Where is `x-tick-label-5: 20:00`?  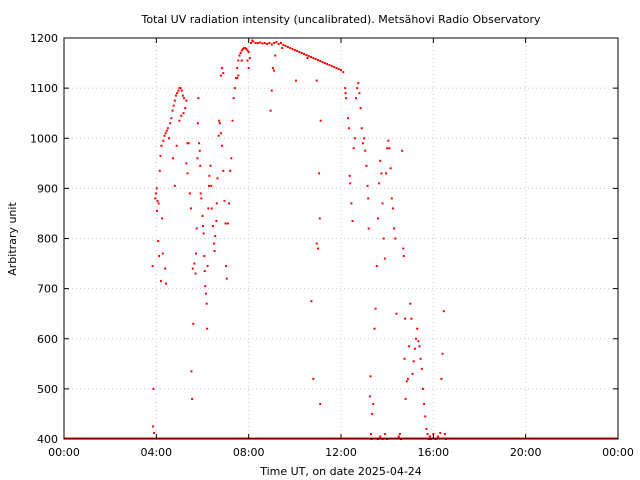 x-tick-label-5: 20:00 is located at coordinates (526, 452).